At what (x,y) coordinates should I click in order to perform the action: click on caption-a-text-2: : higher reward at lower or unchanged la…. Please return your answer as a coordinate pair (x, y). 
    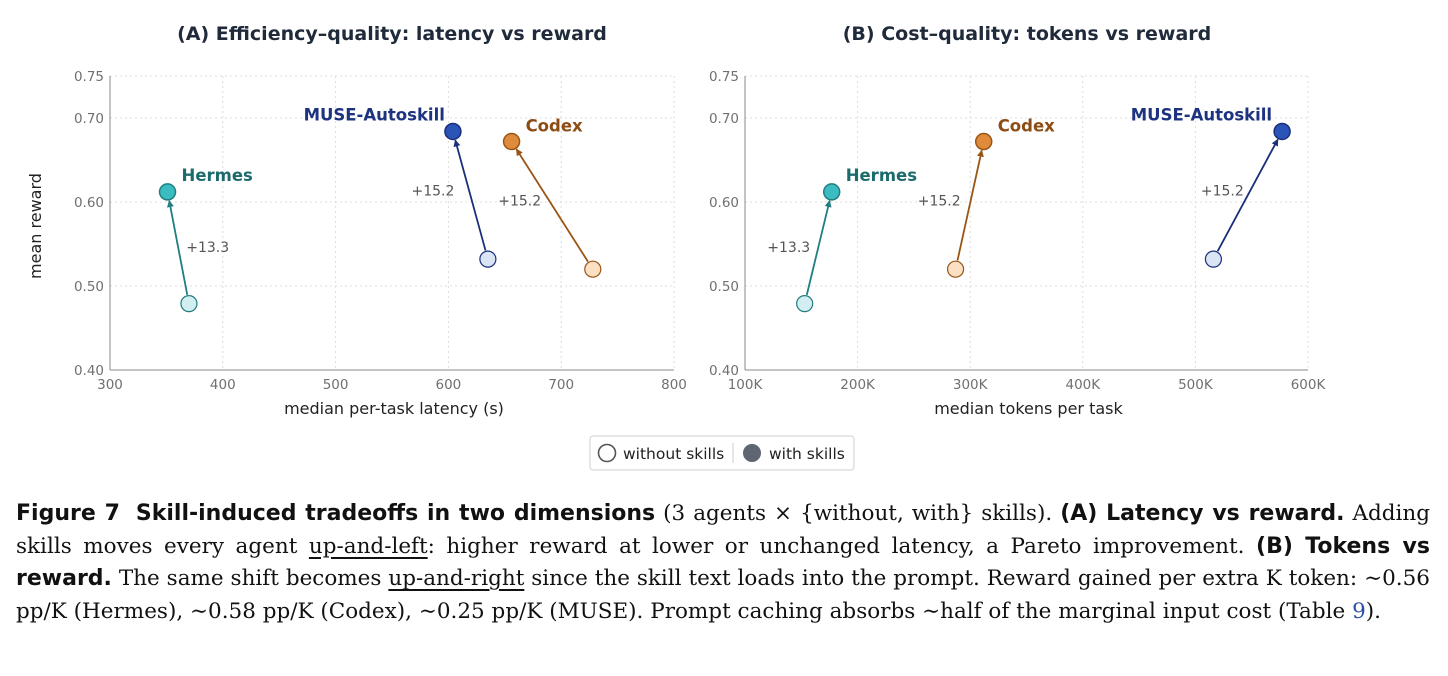
    Looking at the image, I should click on (836, 546).